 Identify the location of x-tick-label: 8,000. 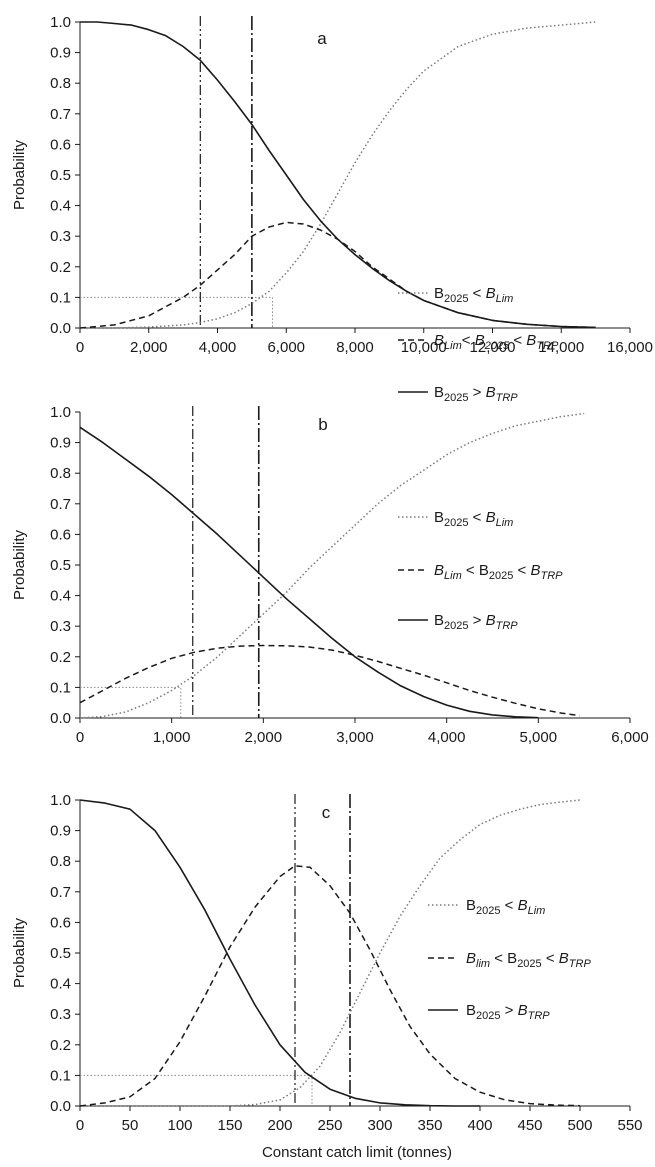
(355, 347).